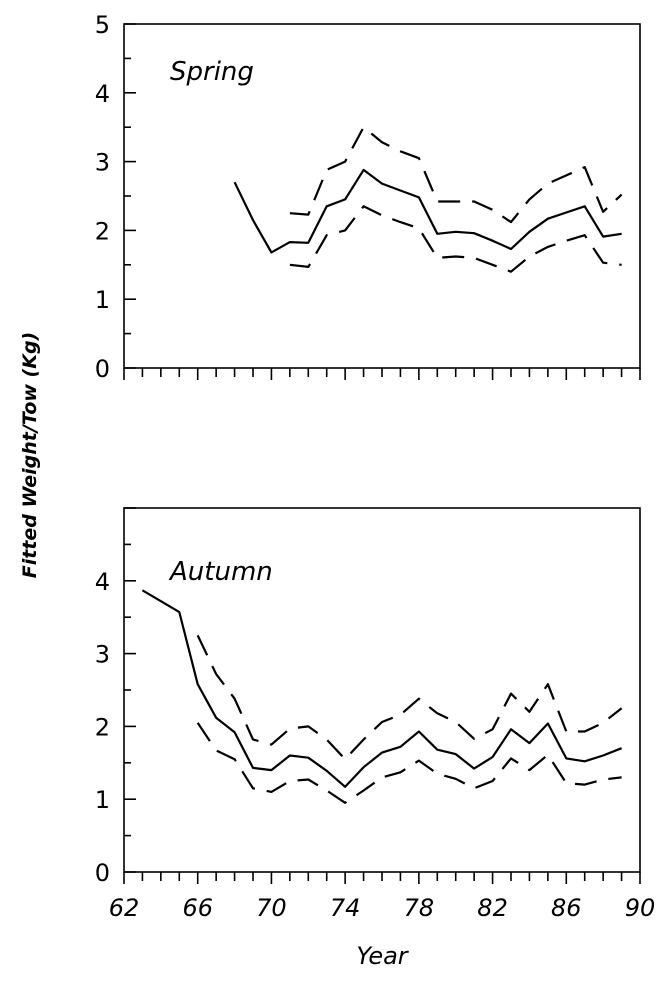 Image resolution: width=662 pixels, height=1005 pixels. Describe the element at coordinates (419, 908) in the screenshot. I see `x-tick-label: 78` at that location.